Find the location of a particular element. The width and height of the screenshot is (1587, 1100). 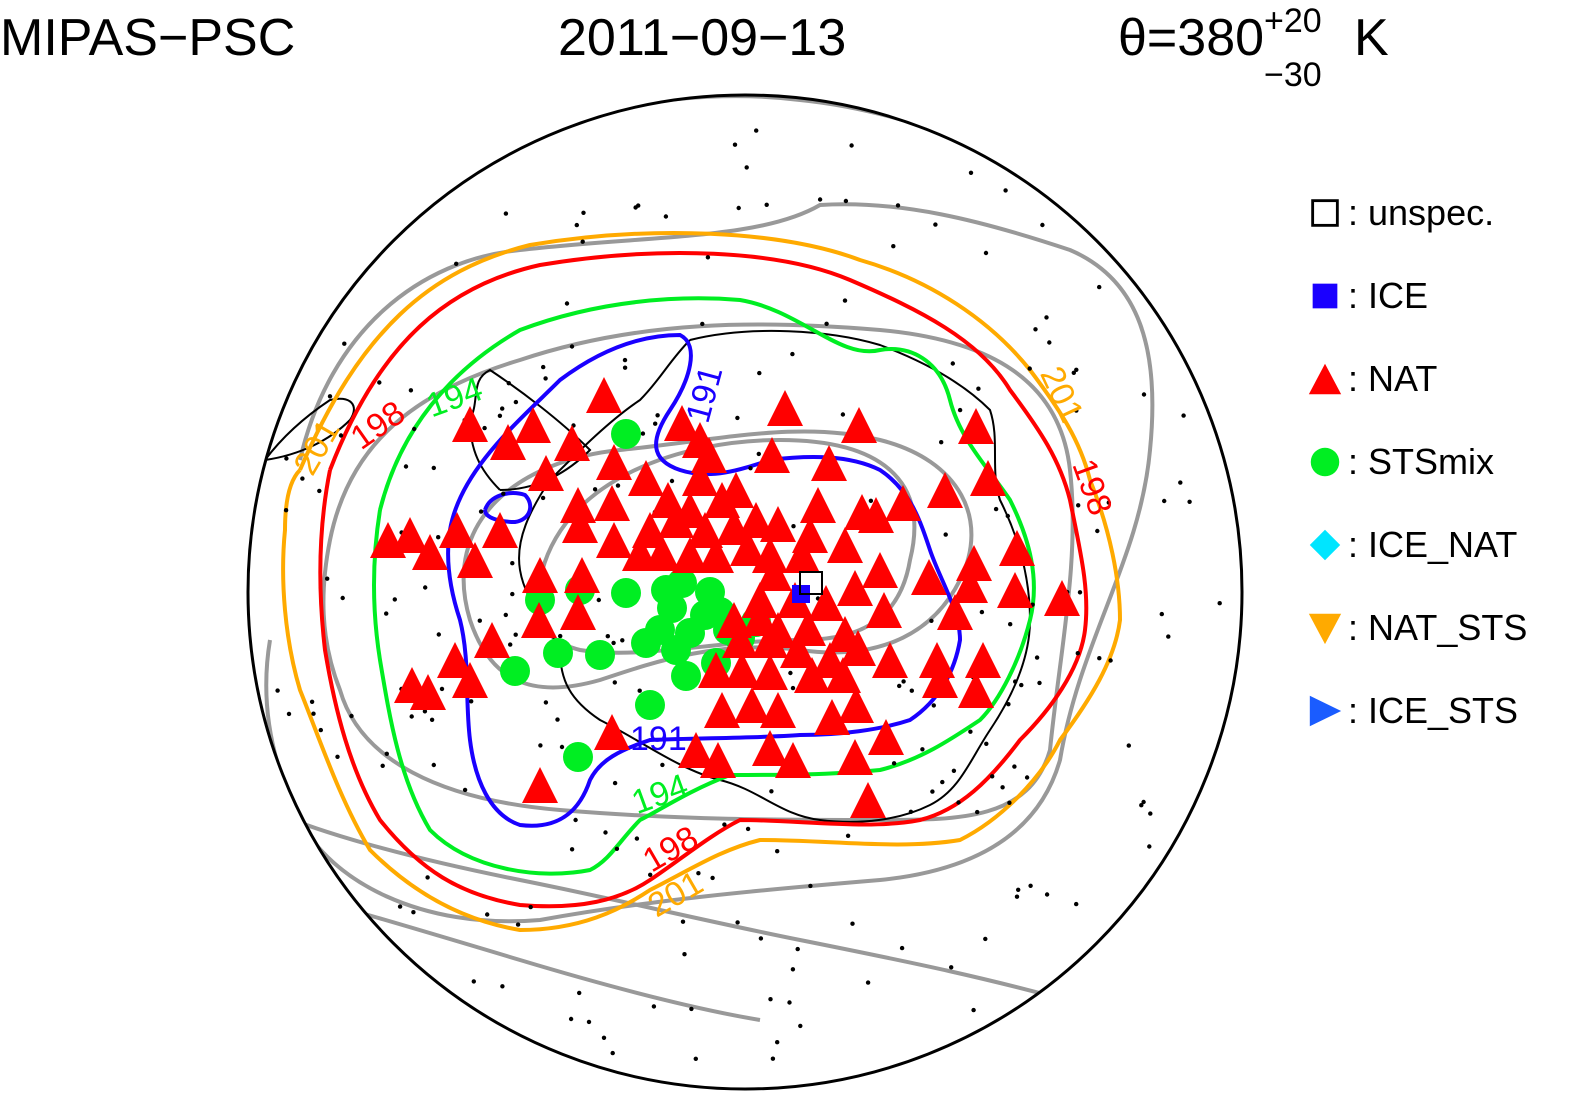

theta-unit: K is located at coordinates (1371, 38).